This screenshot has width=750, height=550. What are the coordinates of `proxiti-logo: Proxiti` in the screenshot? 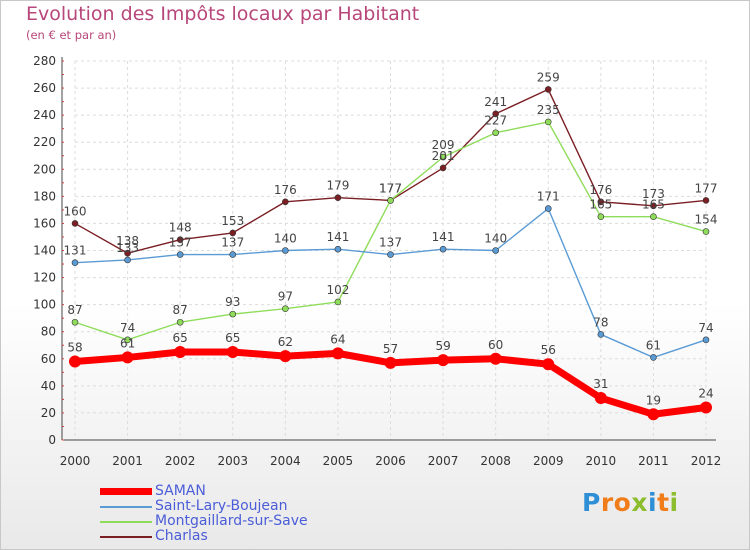 It's located at (630, 502).